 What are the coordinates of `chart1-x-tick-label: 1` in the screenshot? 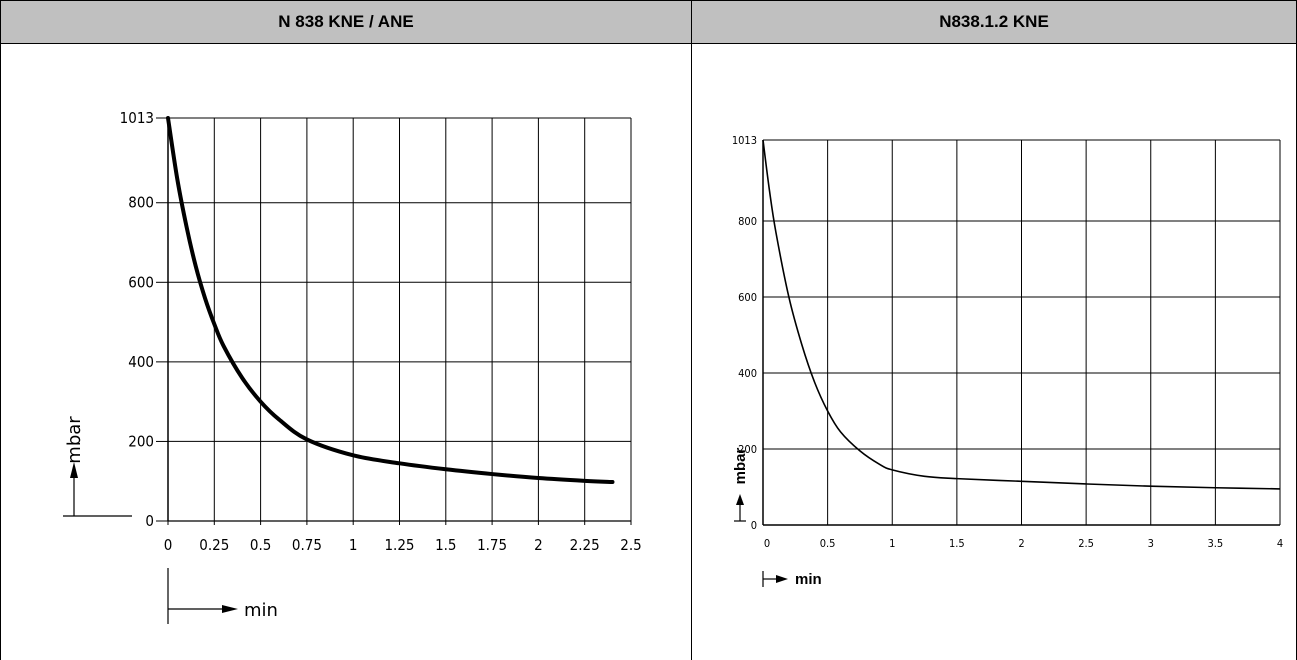 It's located at (353, 545).